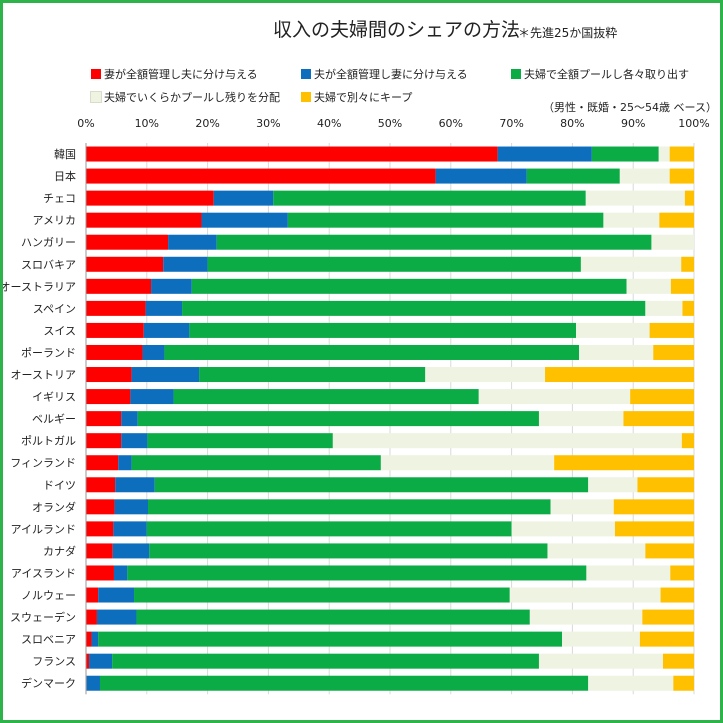 The width and height of the screenshot is (723, 723). Describe the element at coordinates (48, 639) in the screenshot. I see `category-label: スロベニア` at that location.